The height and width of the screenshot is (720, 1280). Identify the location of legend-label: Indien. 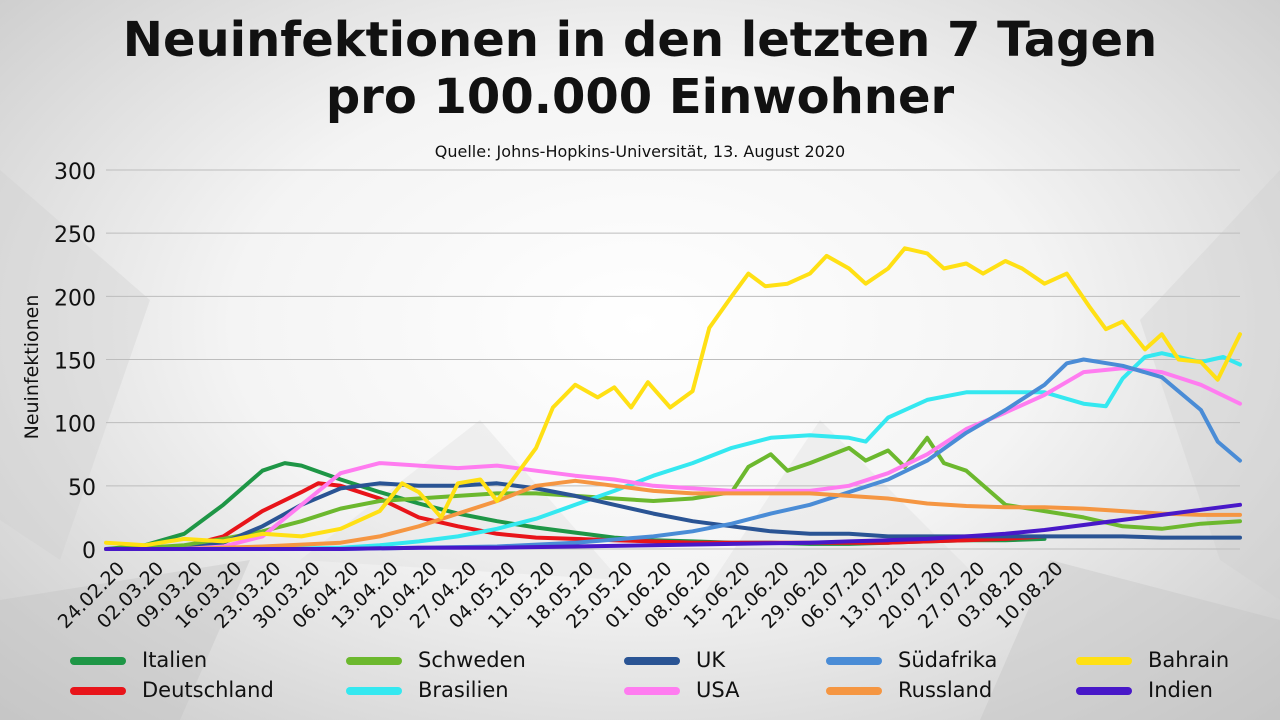
(1180, 690).